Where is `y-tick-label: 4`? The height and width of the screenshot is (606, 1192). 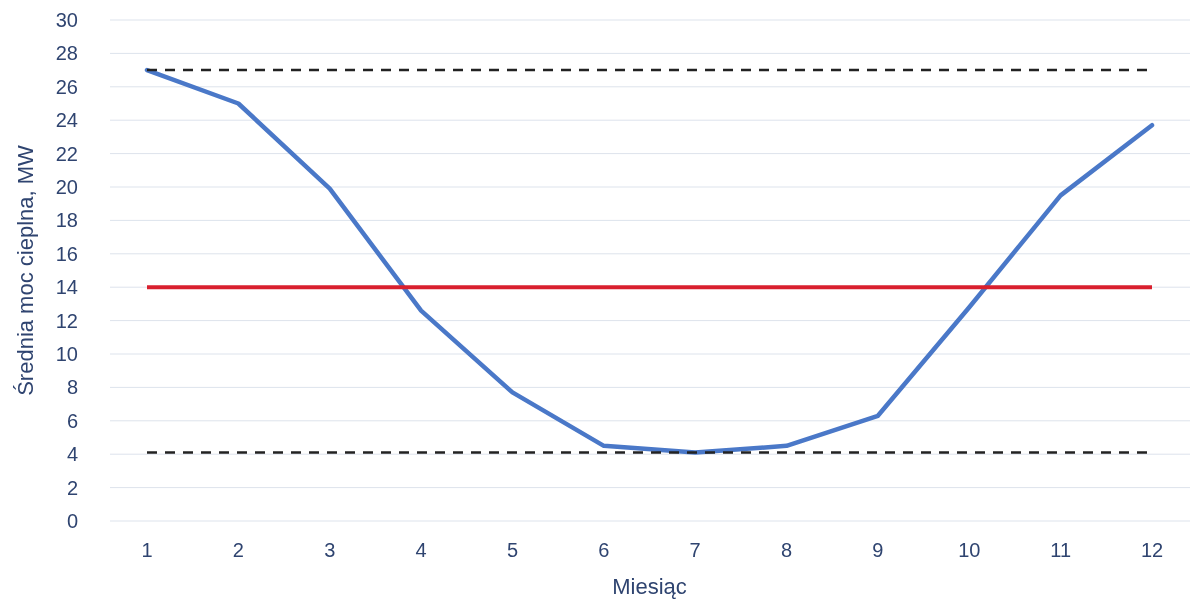
y-tick-label: 4 is located at coordinates (72, 454).